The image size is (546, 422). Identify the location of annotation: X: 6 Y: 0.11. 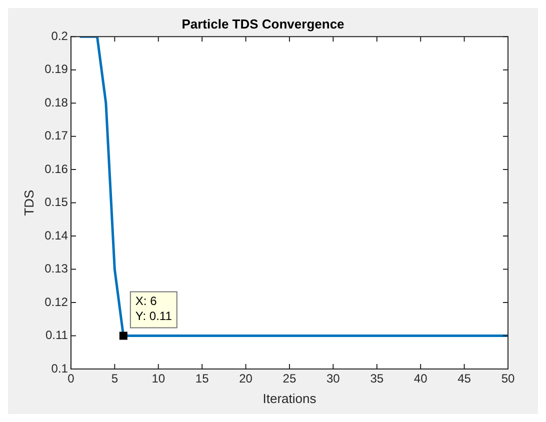
(153, 309).